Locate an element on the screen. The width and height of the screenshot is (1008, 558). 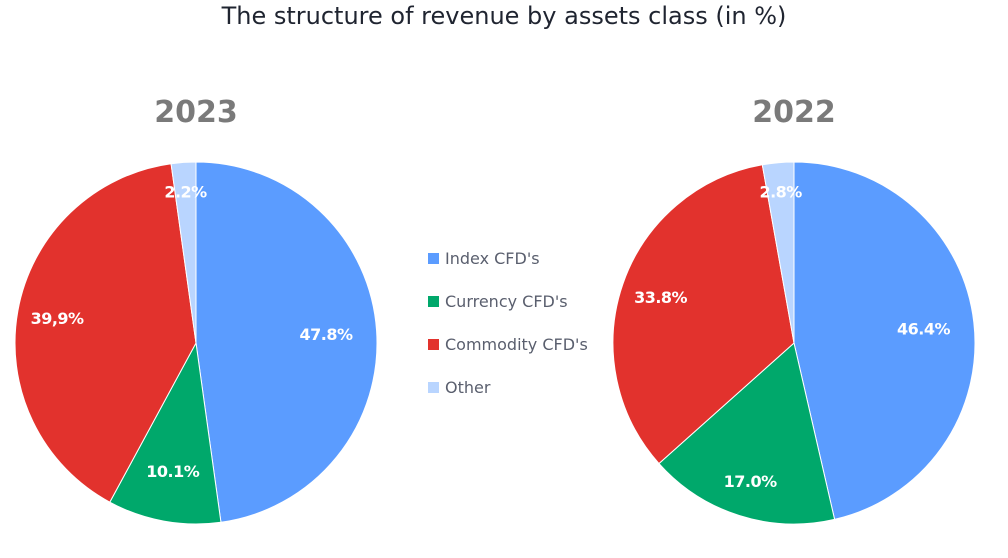
pie-slice-currency-2023 is located at coordinates (165, 433).